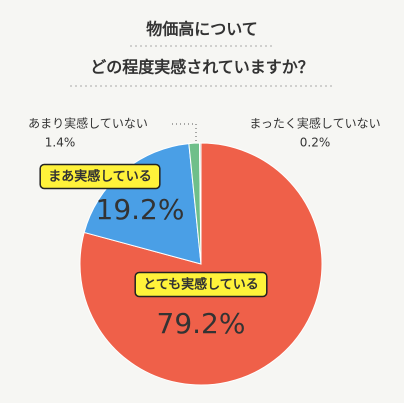 The width and height of the screenshot is (404, 403). What do you see at coordinates (200, 203) in the screenshot?
I see `wedge` at bounding box center [200, 203].